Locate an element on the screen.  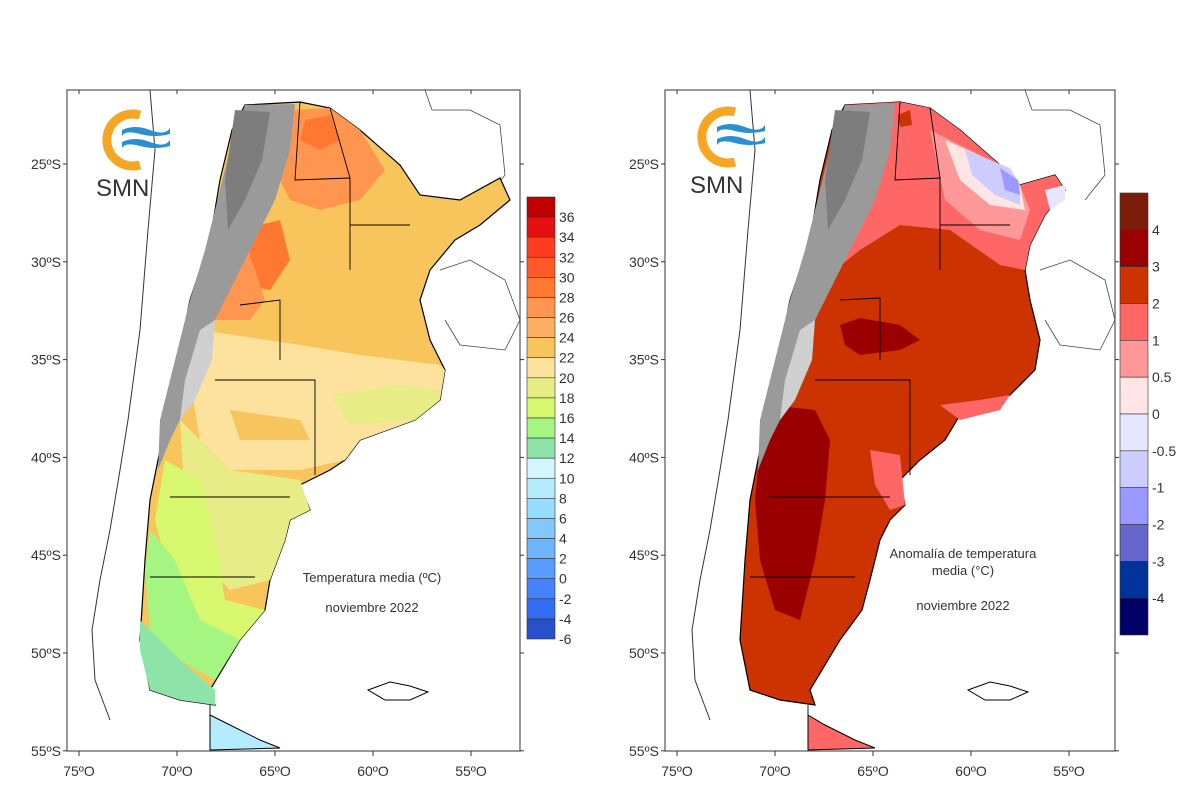
colorbar-label: 18 is located at coordinates (567, 398).